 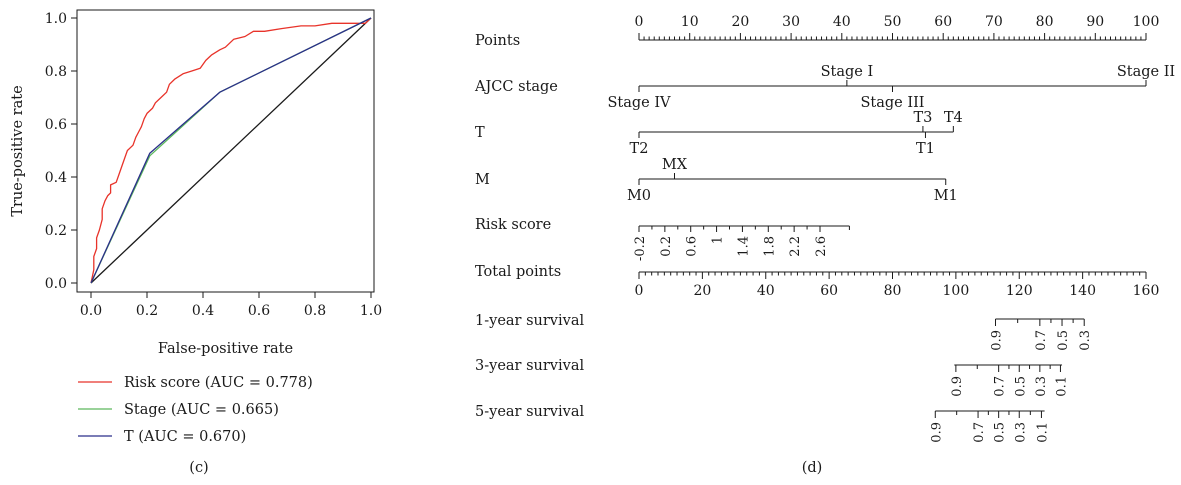 I want to click on roc-reference-diagonal, so click(x=231, y=150).